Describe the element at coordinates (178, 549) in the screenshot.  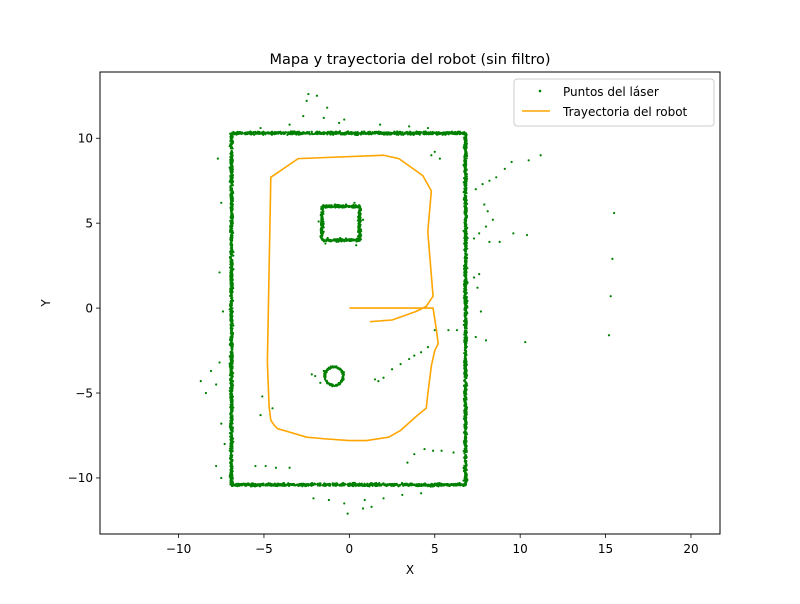
I see `x-tick-label: −10` at that location.